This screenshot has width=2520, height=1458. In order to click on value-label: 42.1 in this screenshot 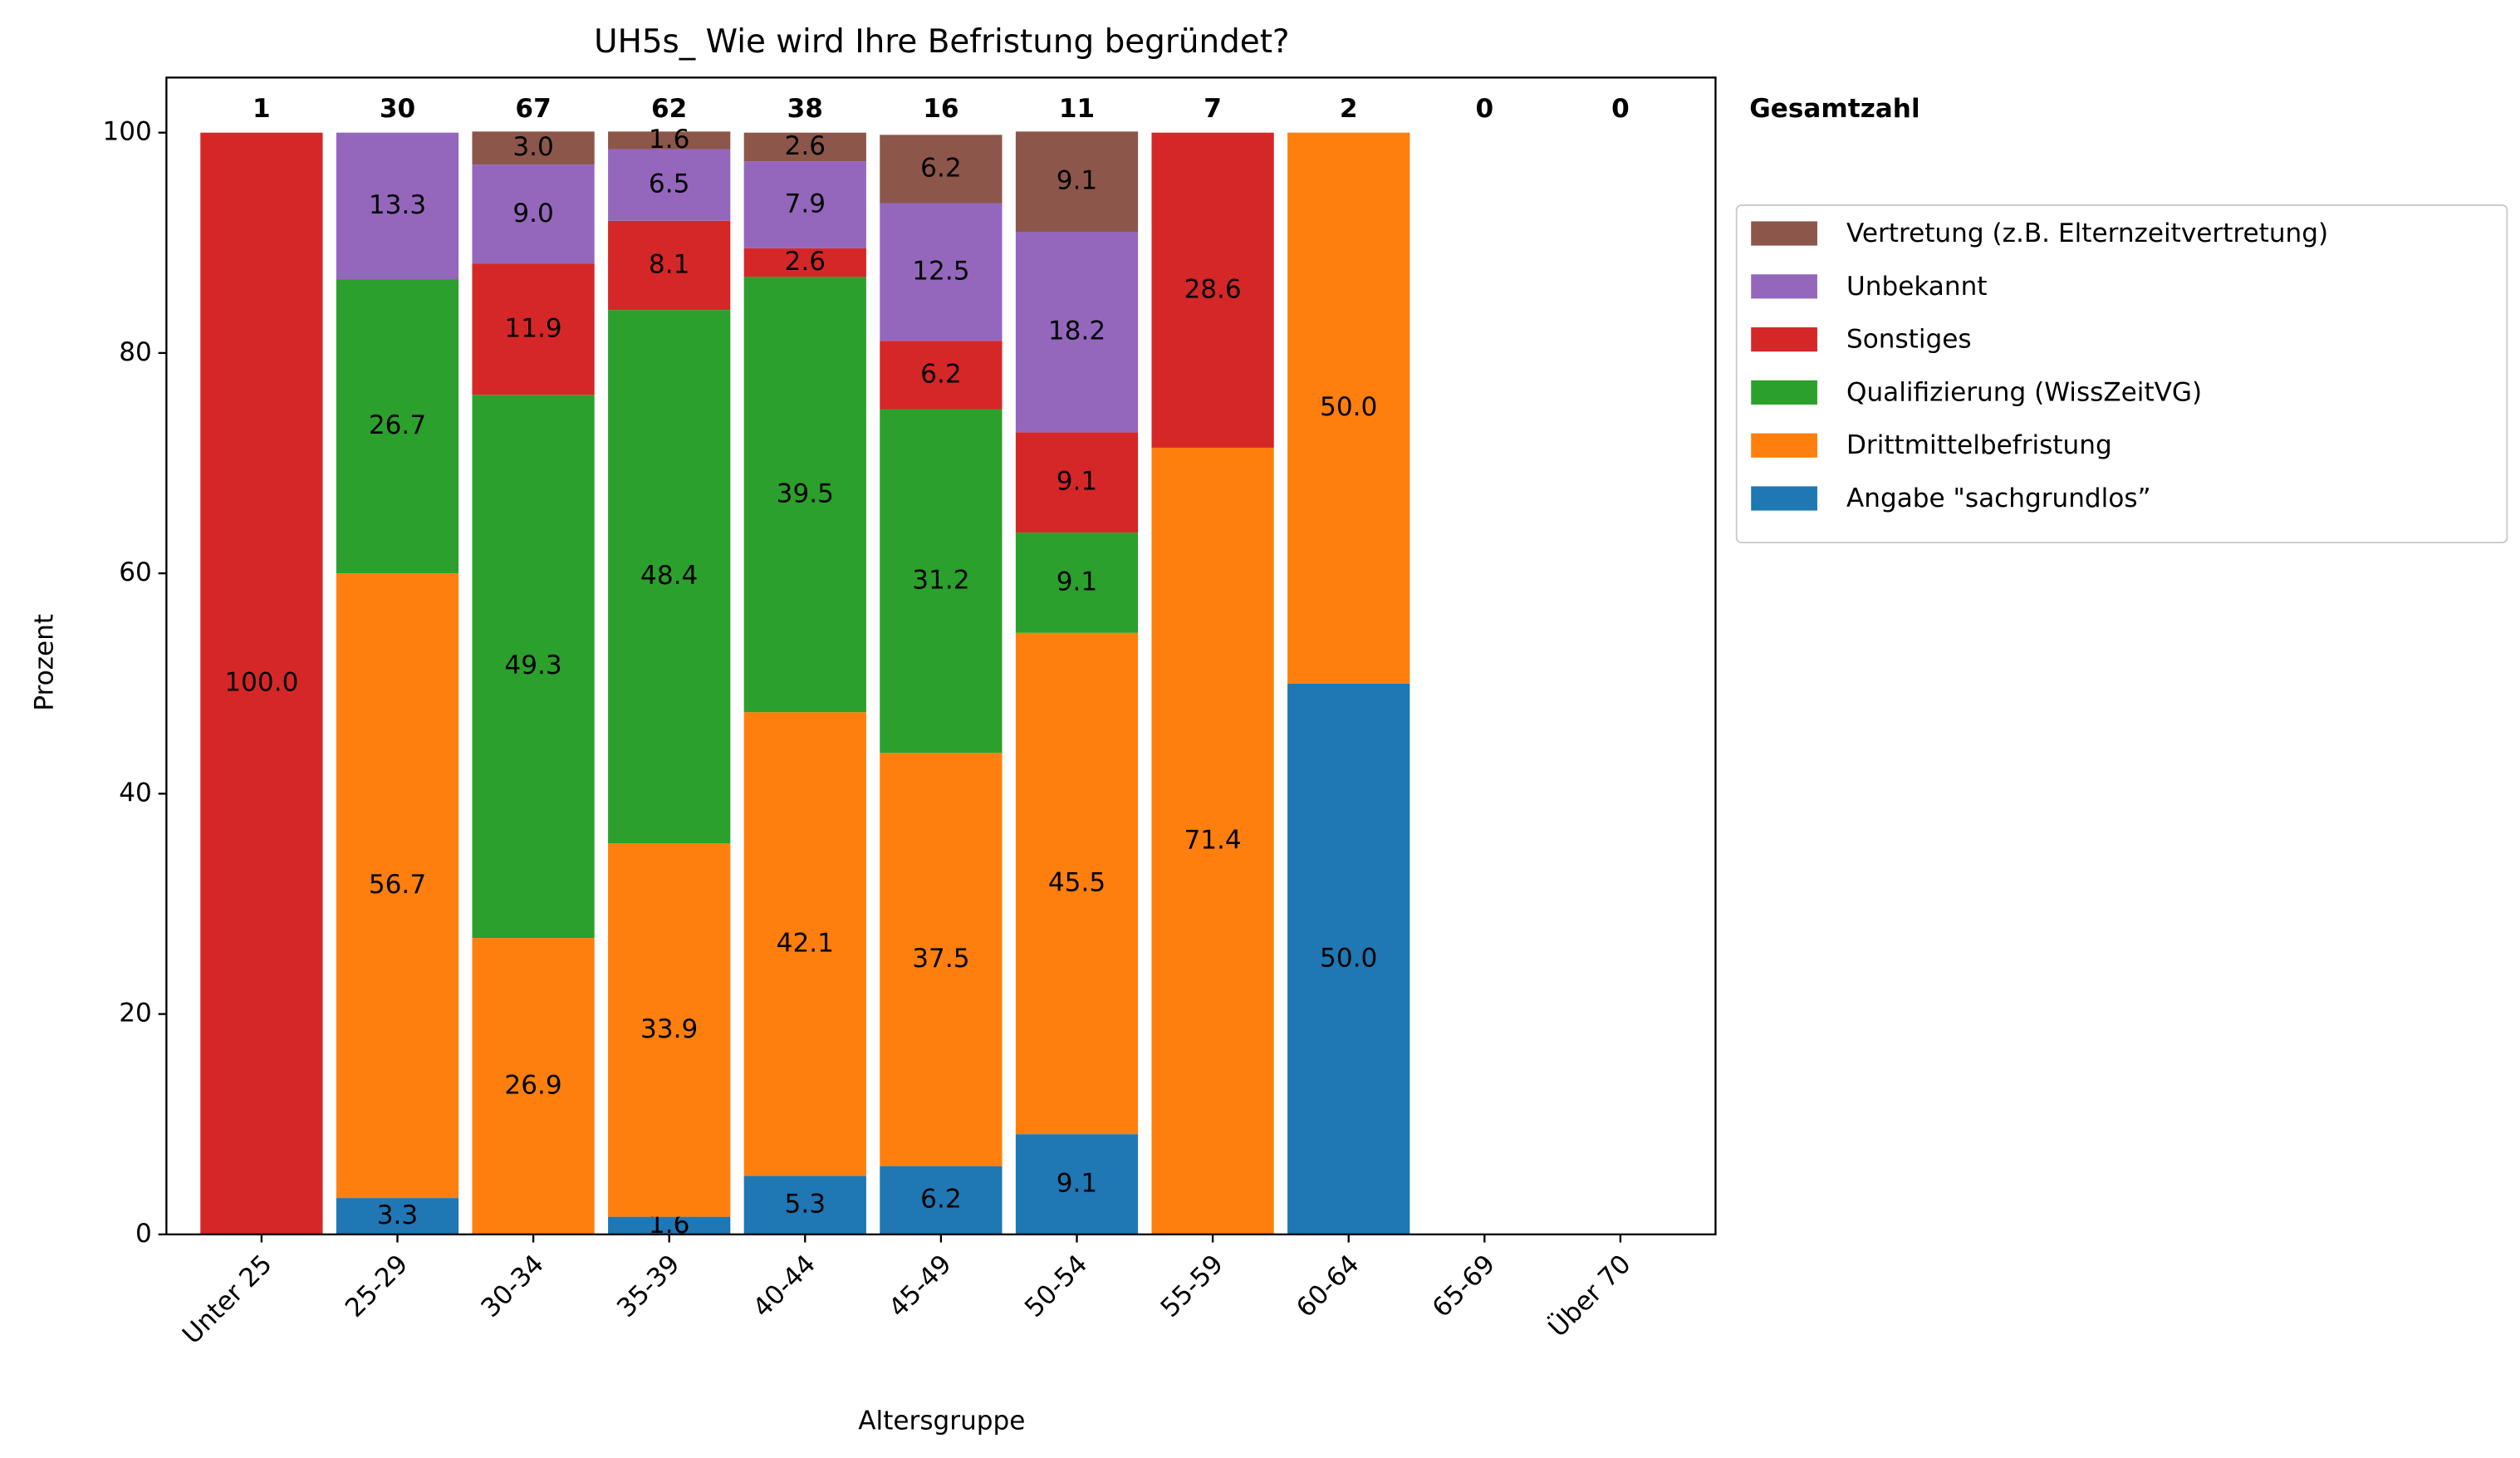, I will do `click(805, 943)`.